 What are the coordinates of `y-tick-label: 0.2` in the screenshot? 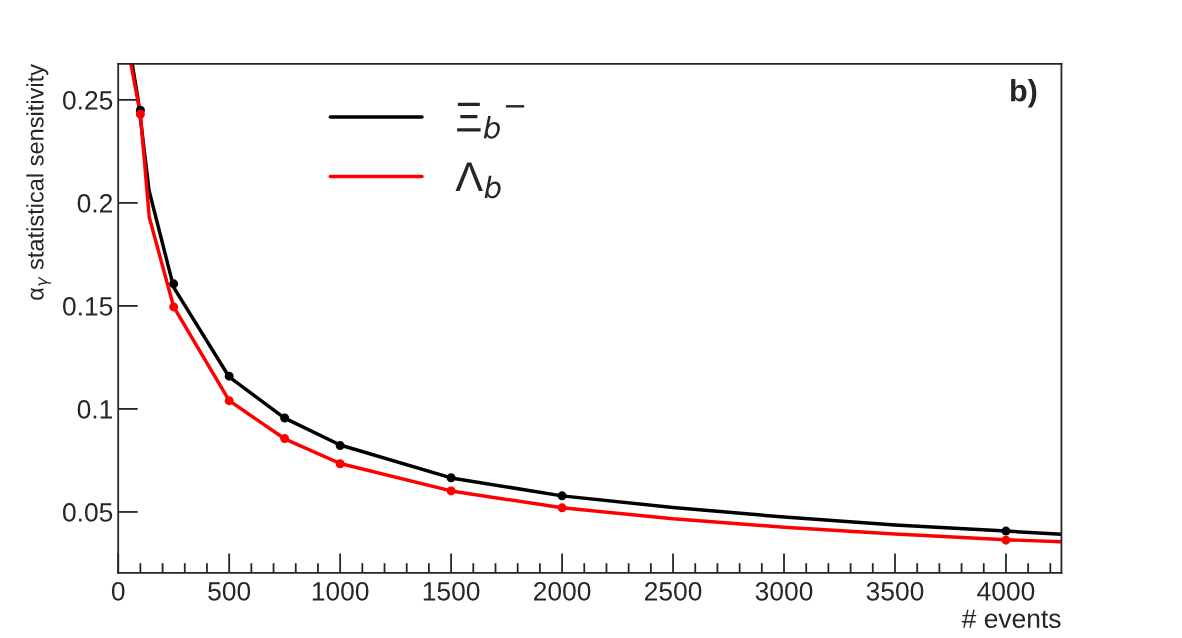 It's located at (95, 203).